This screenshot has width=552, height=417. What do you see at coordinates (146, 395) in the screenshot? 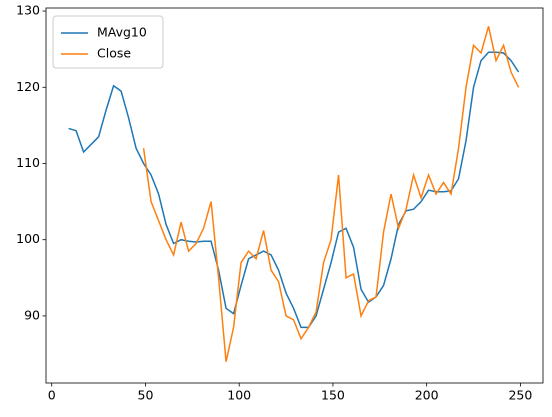
I see `x-tick-label: 50` at bounding box center [146, 395].